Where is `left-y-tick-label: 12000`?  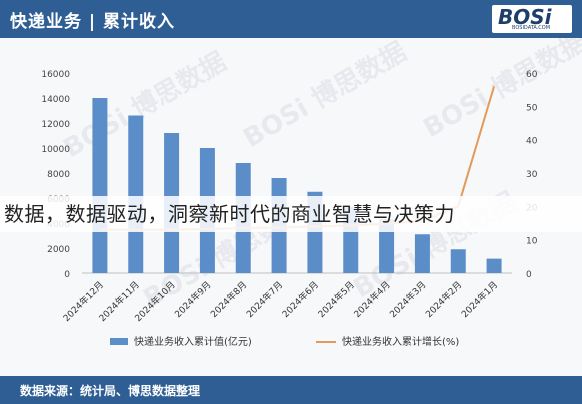
left-y-tick-label: 12000 is located at coordinates (55, 125).